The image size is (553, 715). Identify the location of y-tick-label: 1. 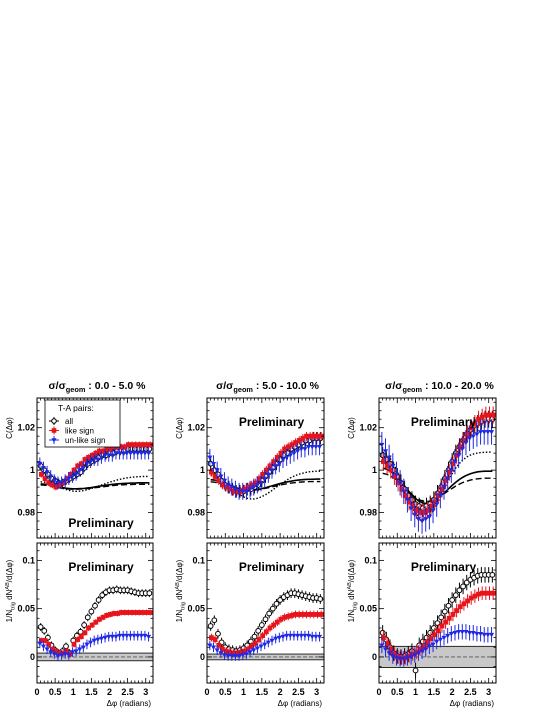
(32, 470).